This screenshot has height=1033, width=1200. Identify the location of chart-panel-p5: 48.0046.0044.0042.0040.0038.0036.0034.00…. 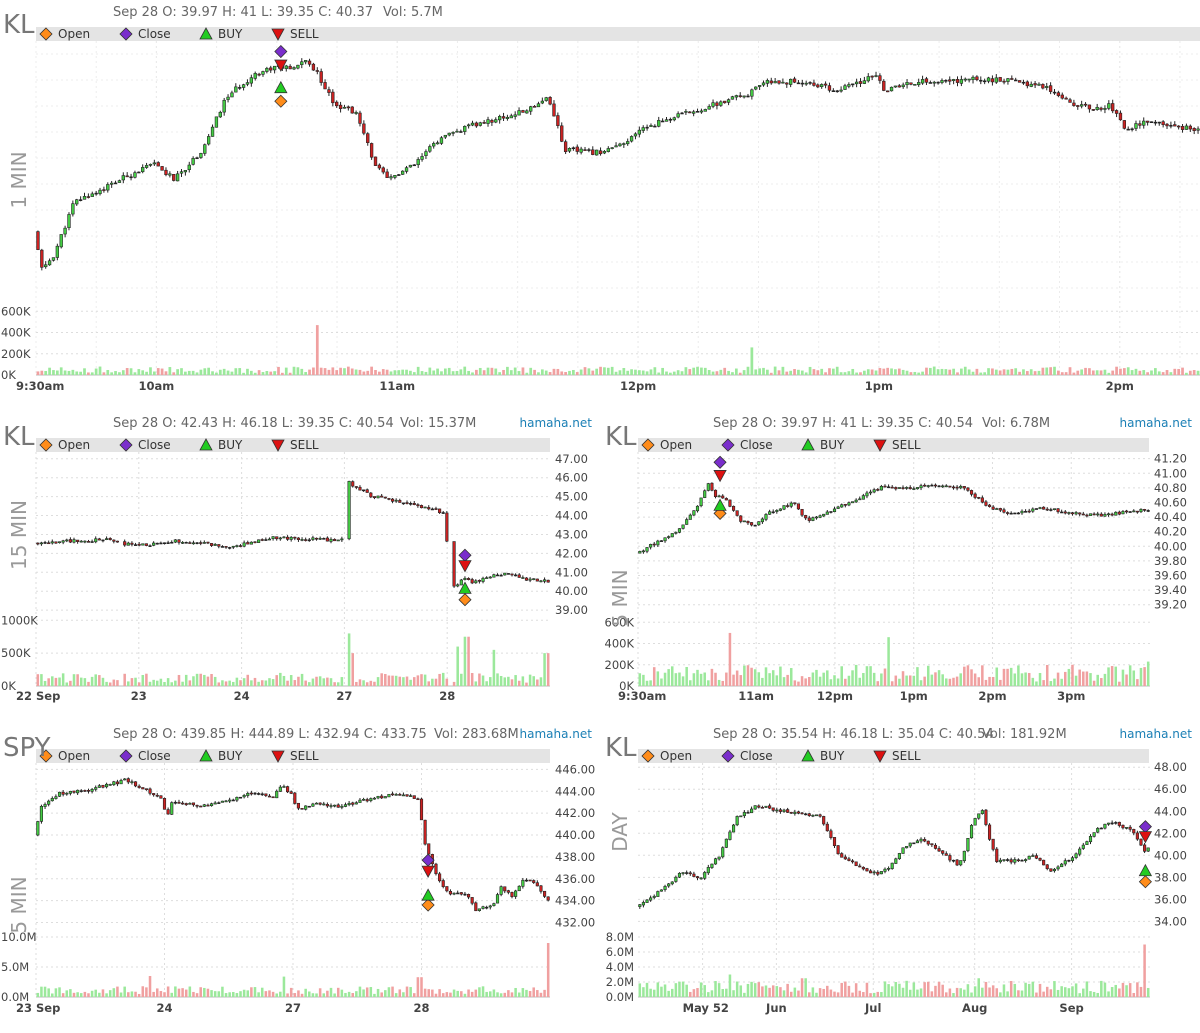
(898, 871).